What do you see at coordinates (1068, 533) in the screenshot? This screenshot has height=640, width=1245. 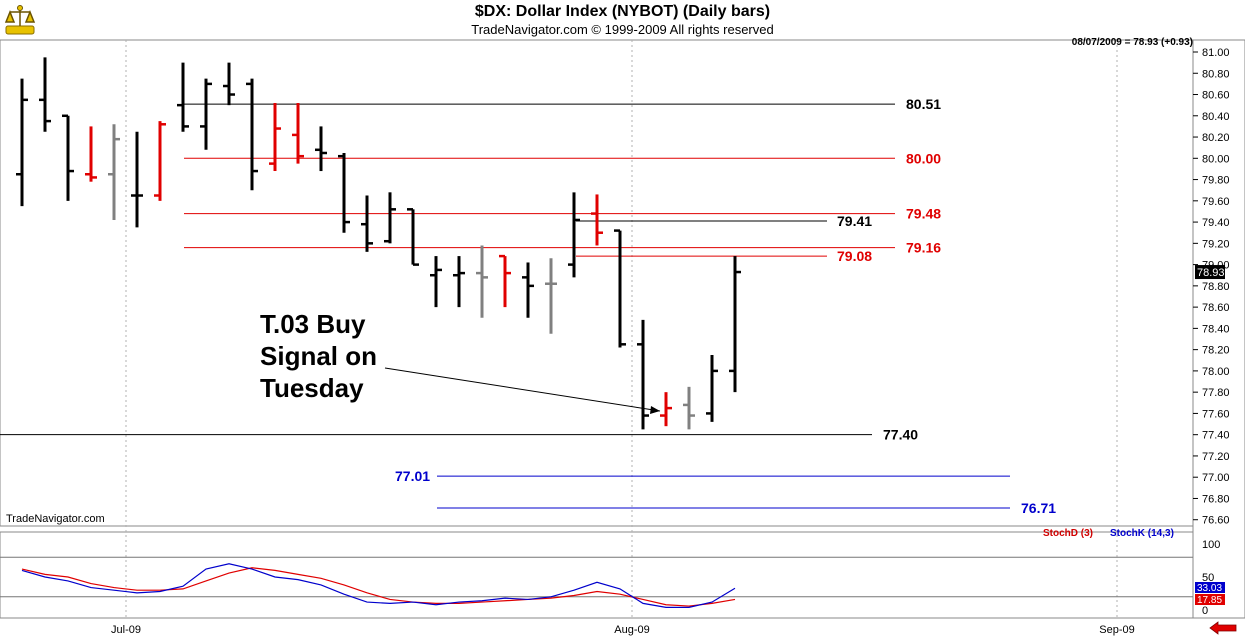 I see `stoch-d-legend: StochD (3)` at bounding box center [1068, 533].